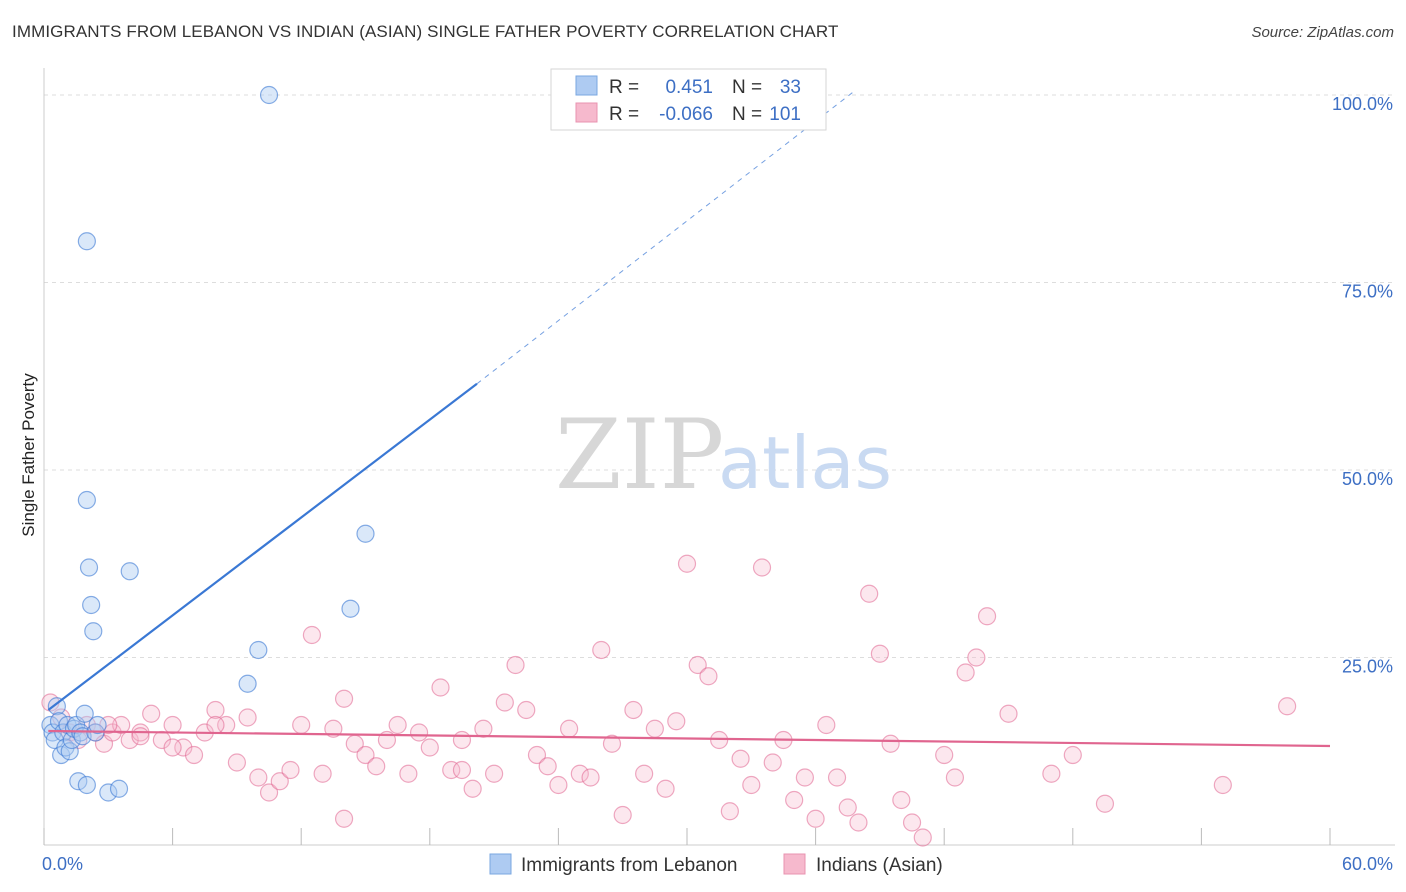 This screenshot has width=1406, height=892. I want to click on legend-r-value-1: 0.451, so click(689, 87).